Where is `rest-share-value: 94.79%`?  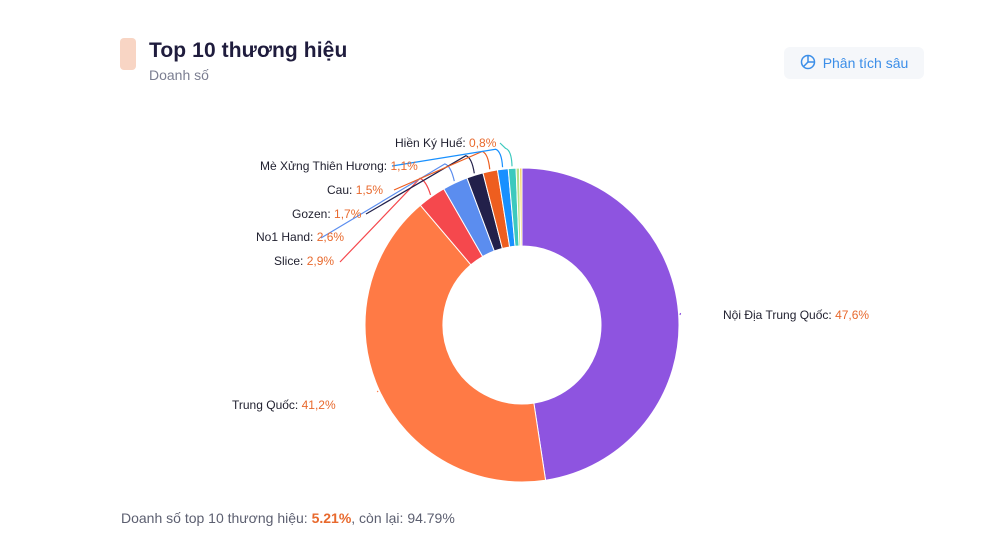
rest-share-value: 94.79% is located at coordinates (431, 518).